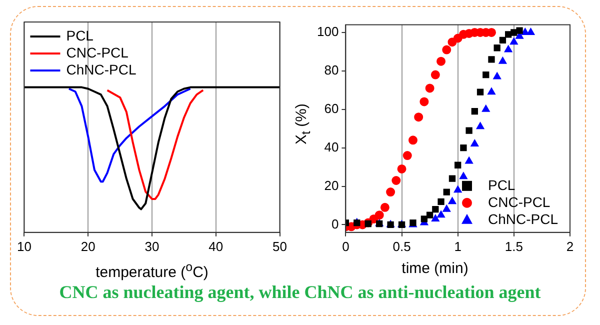 This screenshot has height=325, width=600. What do you see at coordinates (458, 246) in the screenshot?
I see `x-tick-label: 1` at bounding box center [458, 246].